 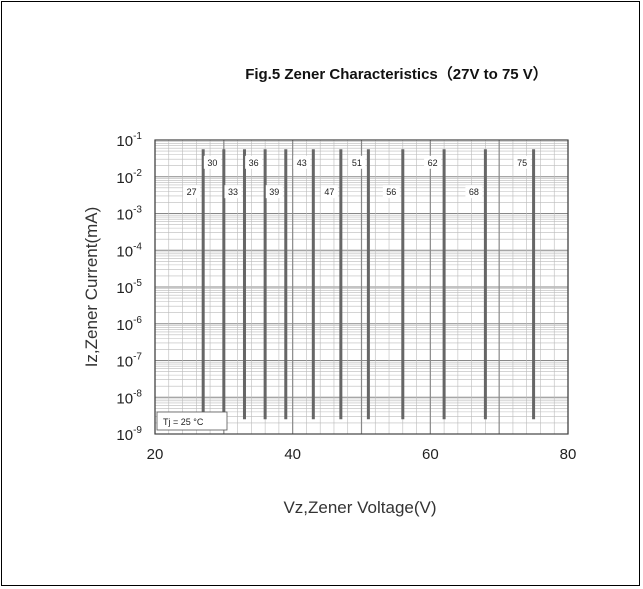 I want to click on curve-label-75: 75, so click(x=522, y=163).